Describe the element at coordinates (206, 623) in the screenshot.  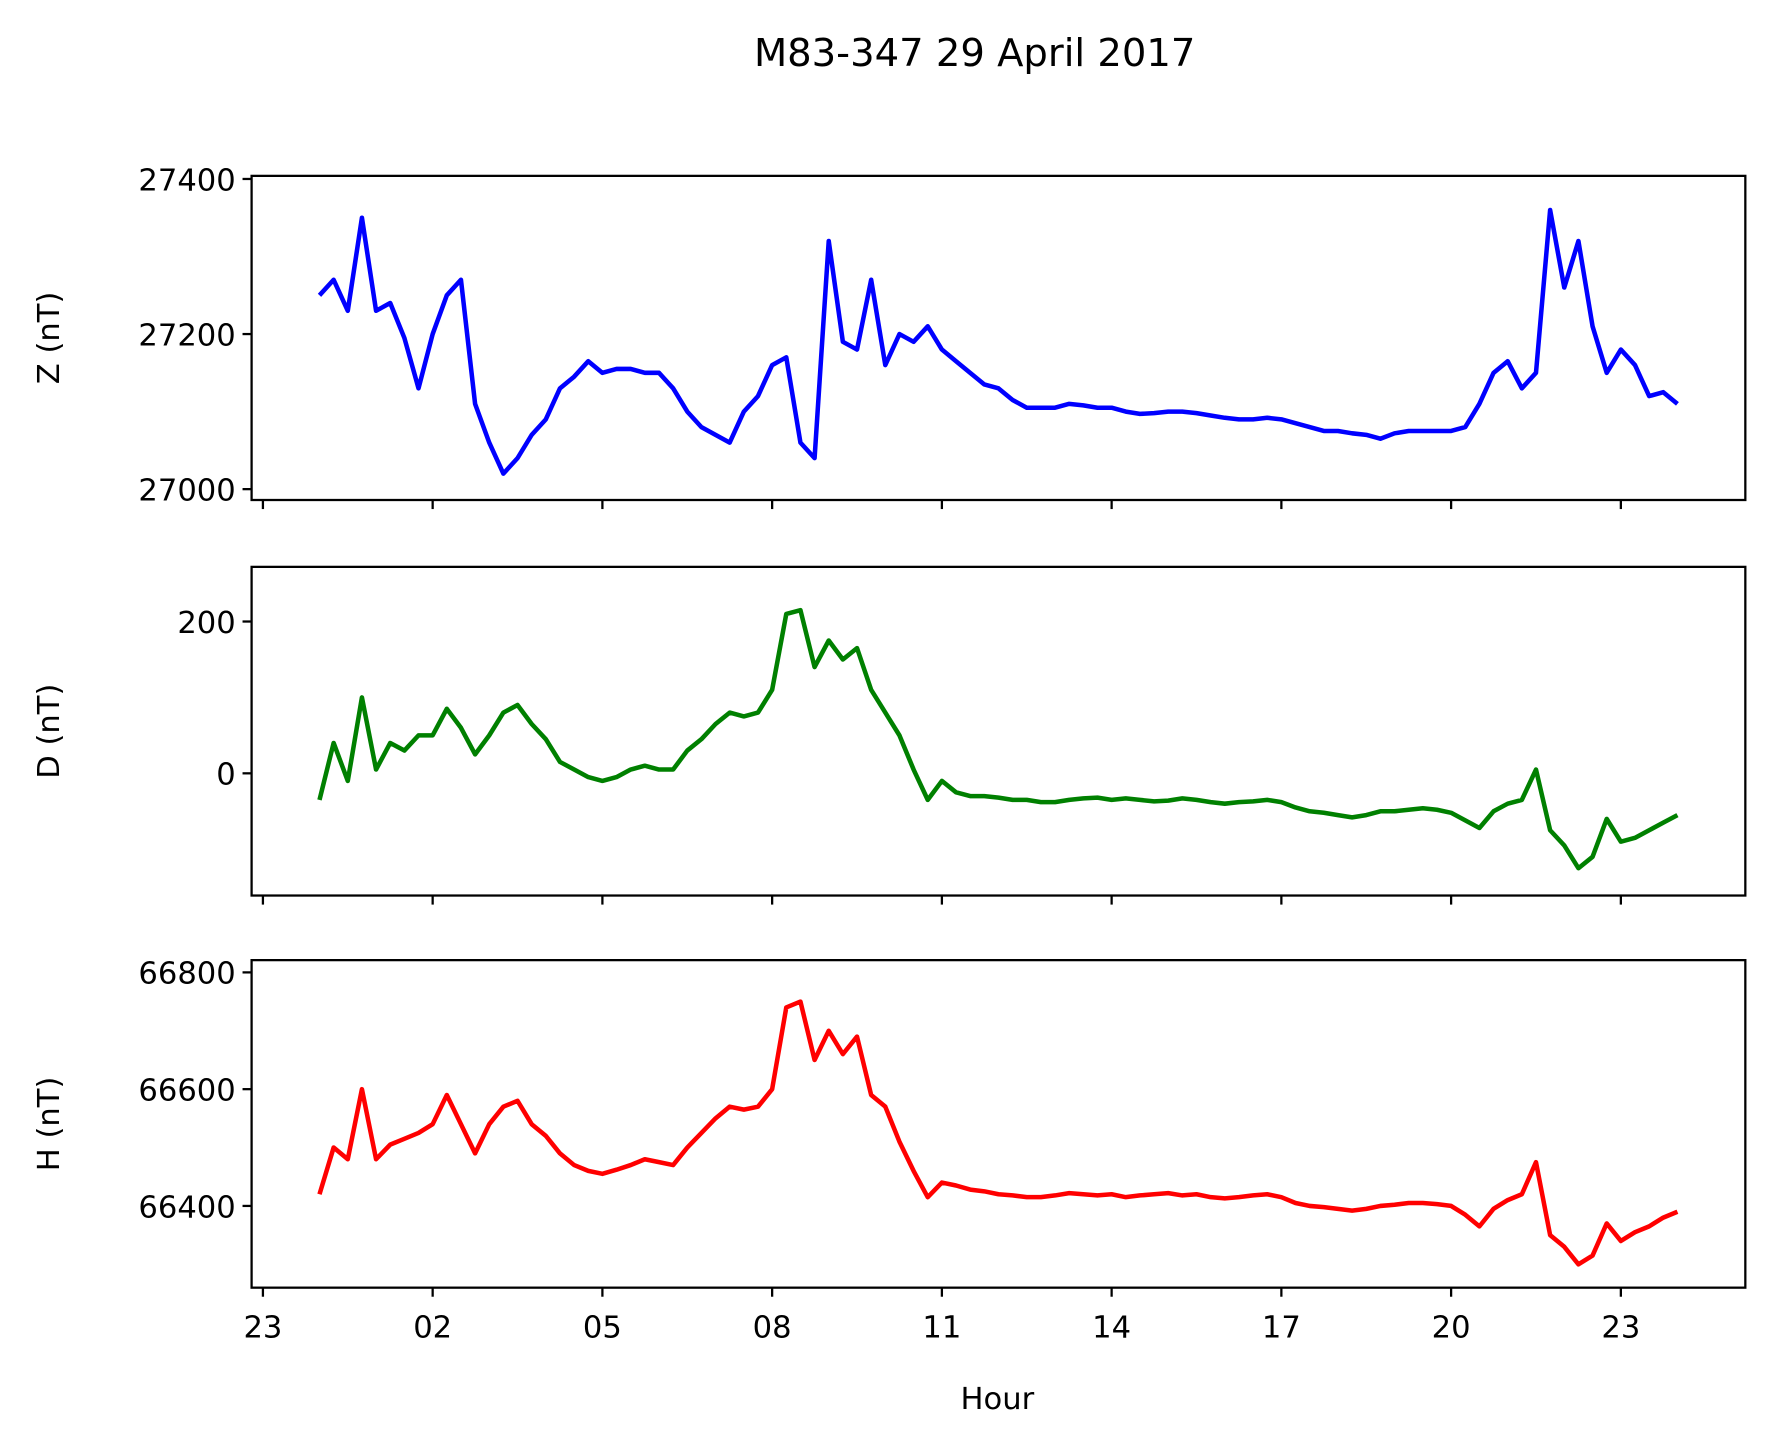
I see `y-tick-label: 200` at that location.